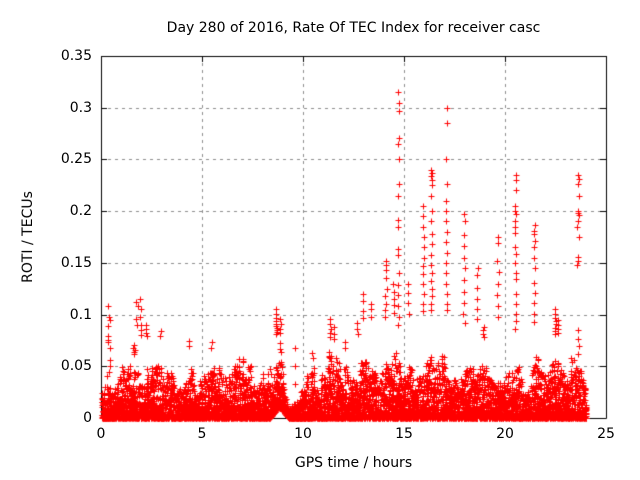  What do you see at coordinates (303, 434) in the screenshot?
I see `x-tick-label: 10` at bounding box center [303, 434].